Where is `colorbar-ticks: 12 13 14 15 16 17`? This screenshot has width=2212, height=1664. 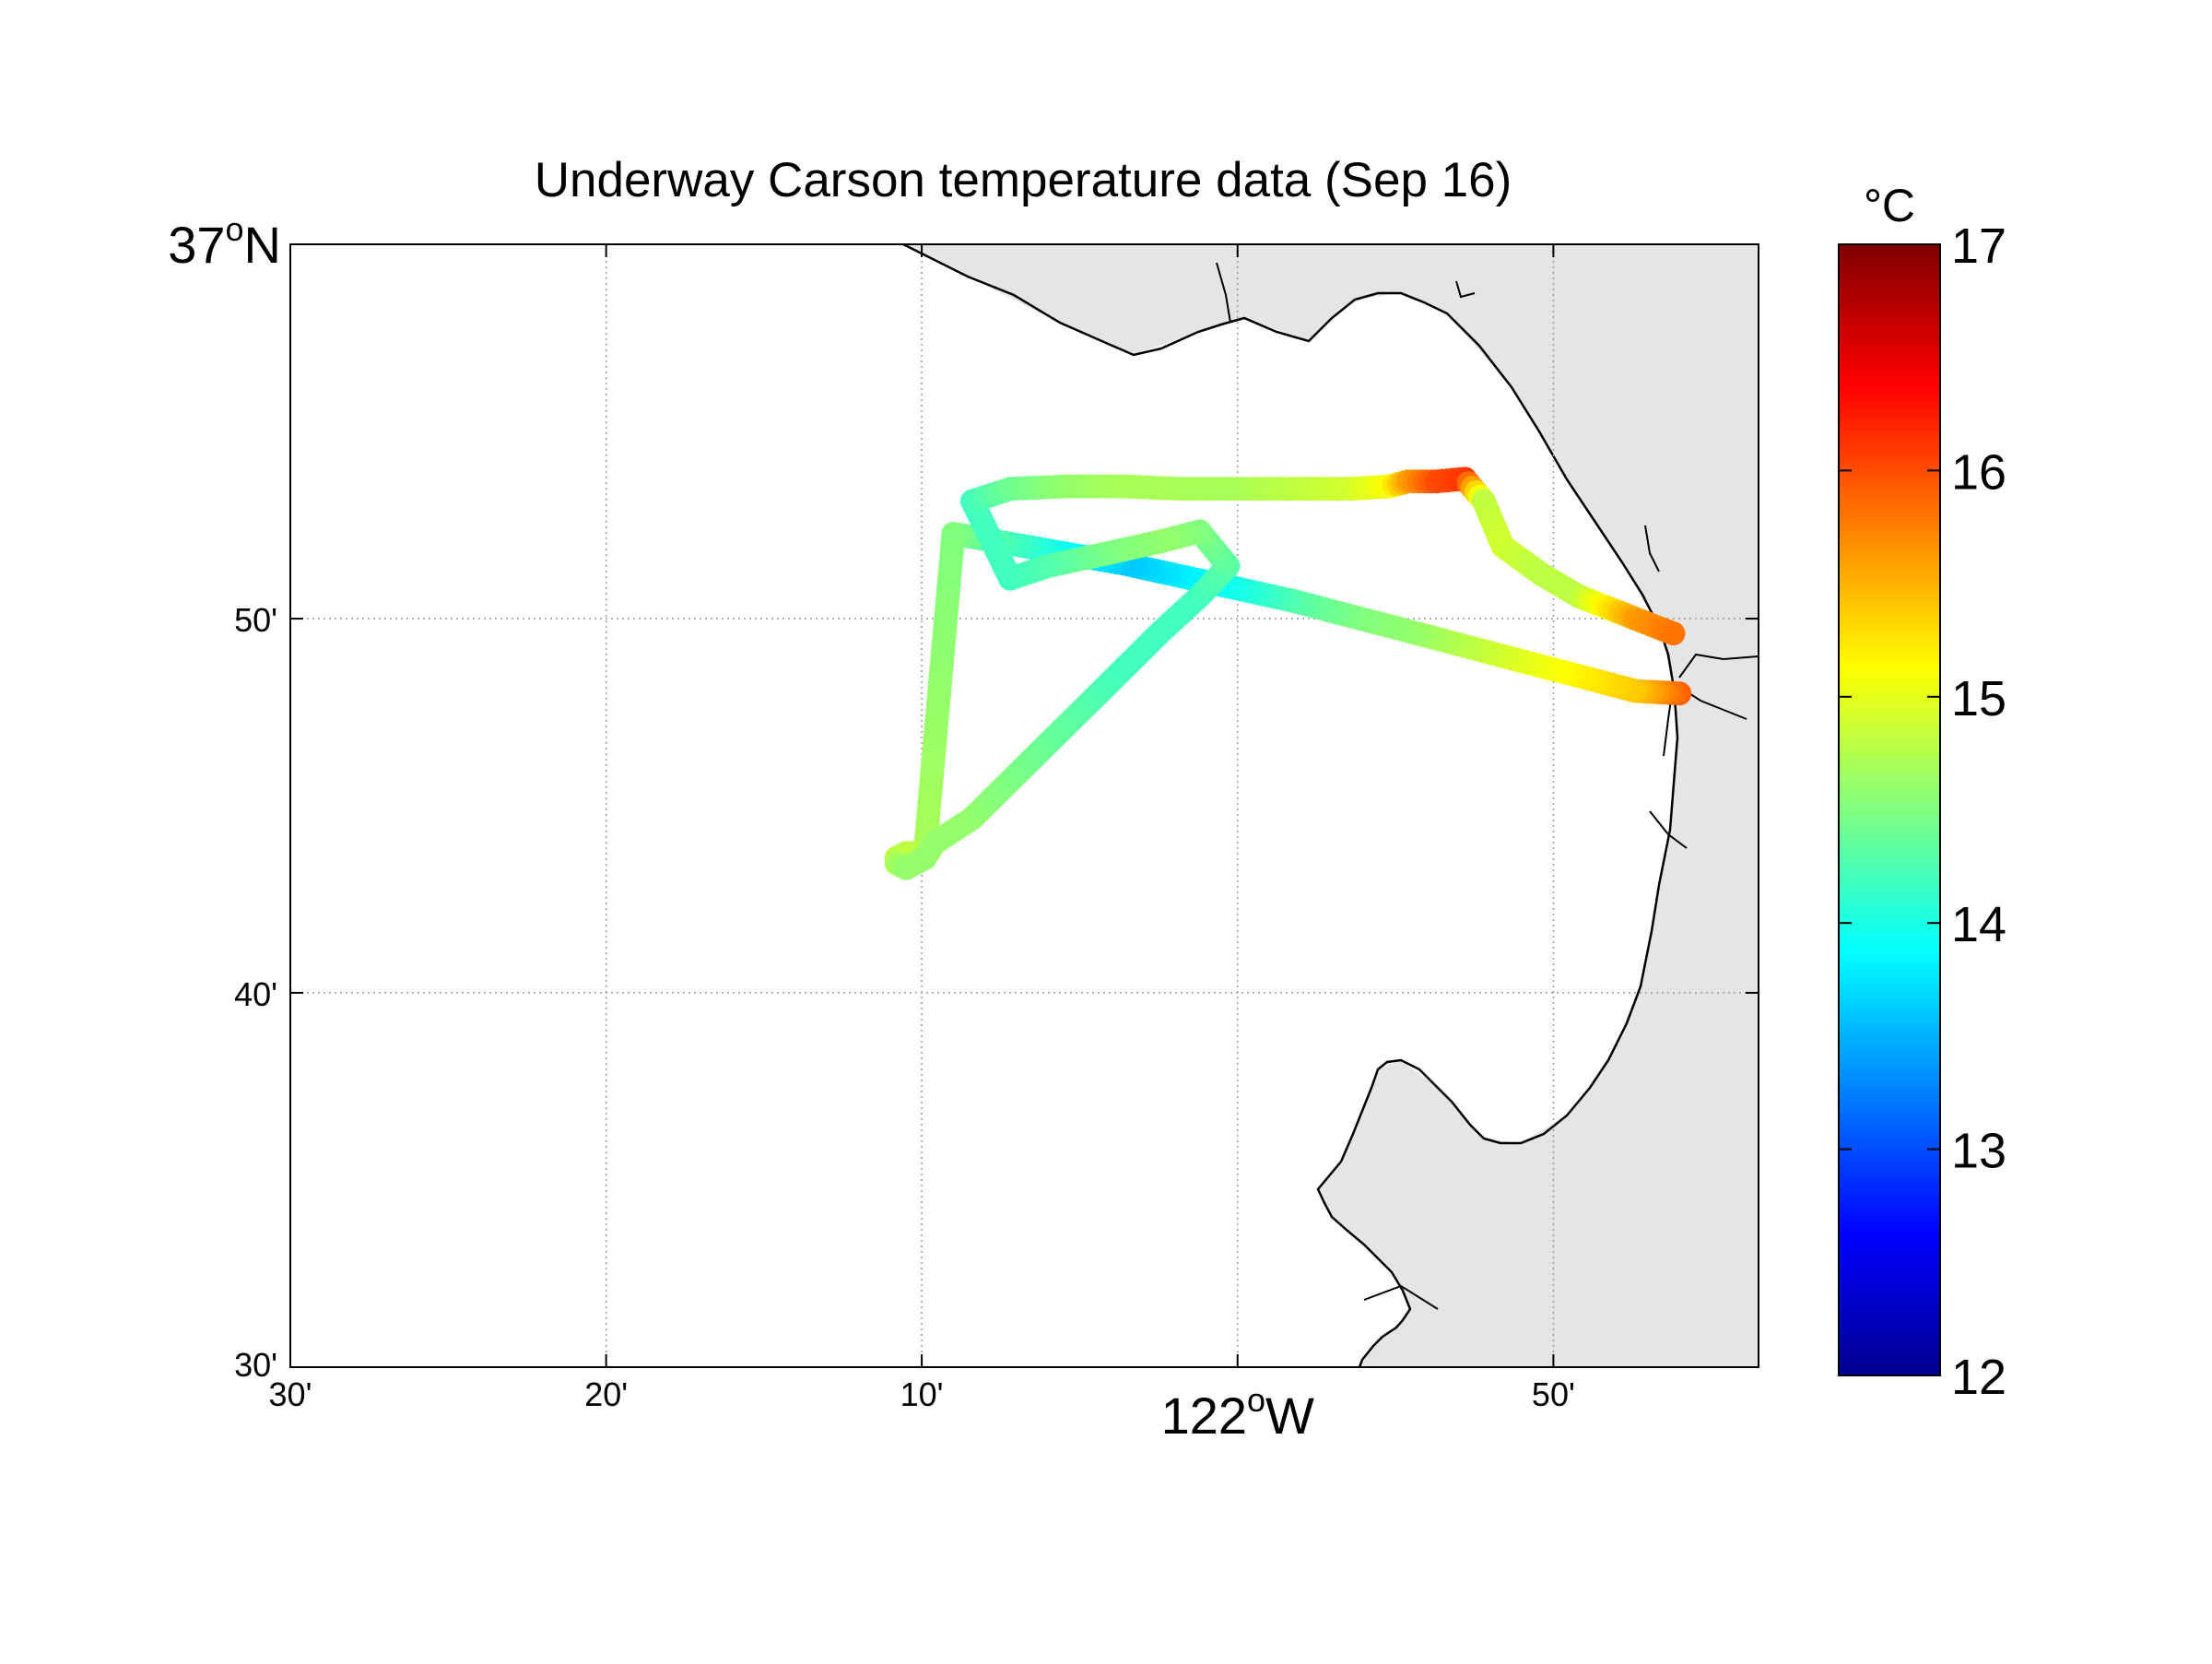 colorbar-ticks: 12 13 14 15 16 17 is located at coordinates (1922, 811).